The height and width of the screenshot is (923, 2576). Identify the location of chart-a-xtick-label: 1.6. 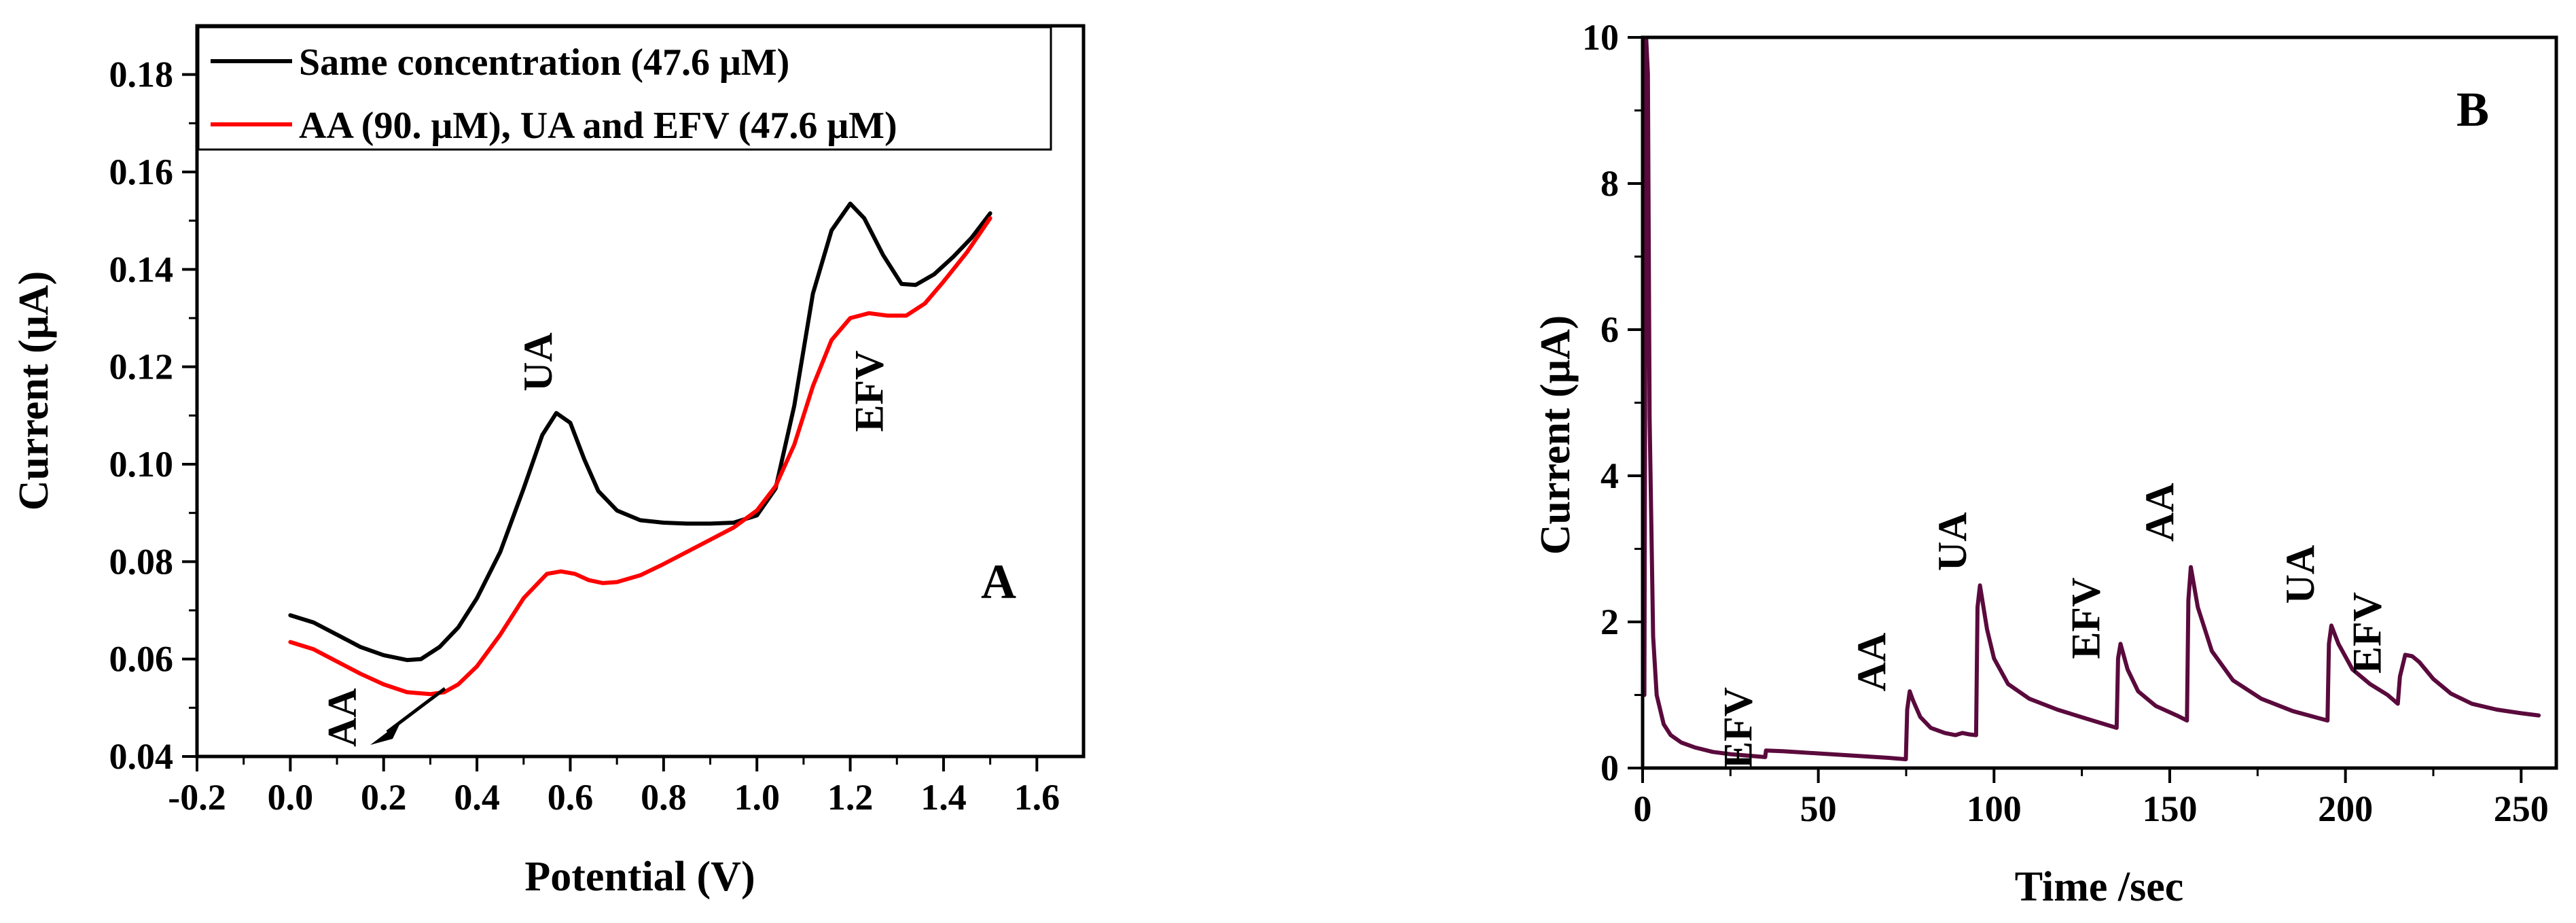
(1037, 797).